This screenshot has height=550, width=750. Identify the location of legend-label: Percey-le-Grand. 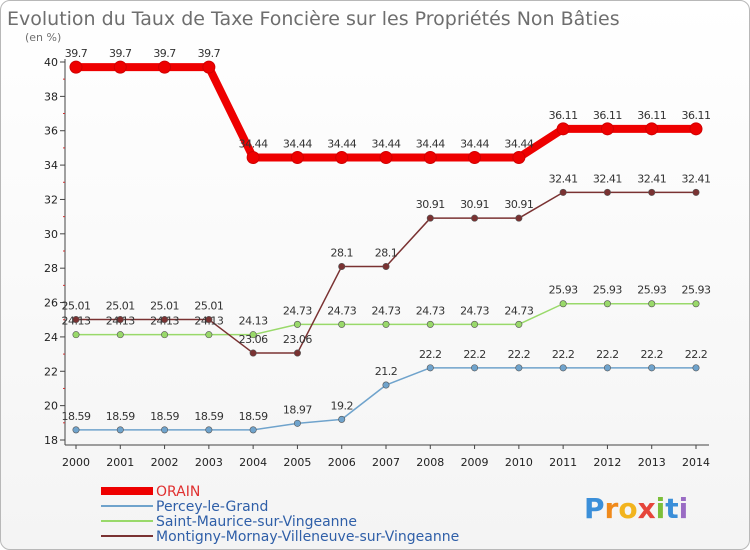
(212, 507).